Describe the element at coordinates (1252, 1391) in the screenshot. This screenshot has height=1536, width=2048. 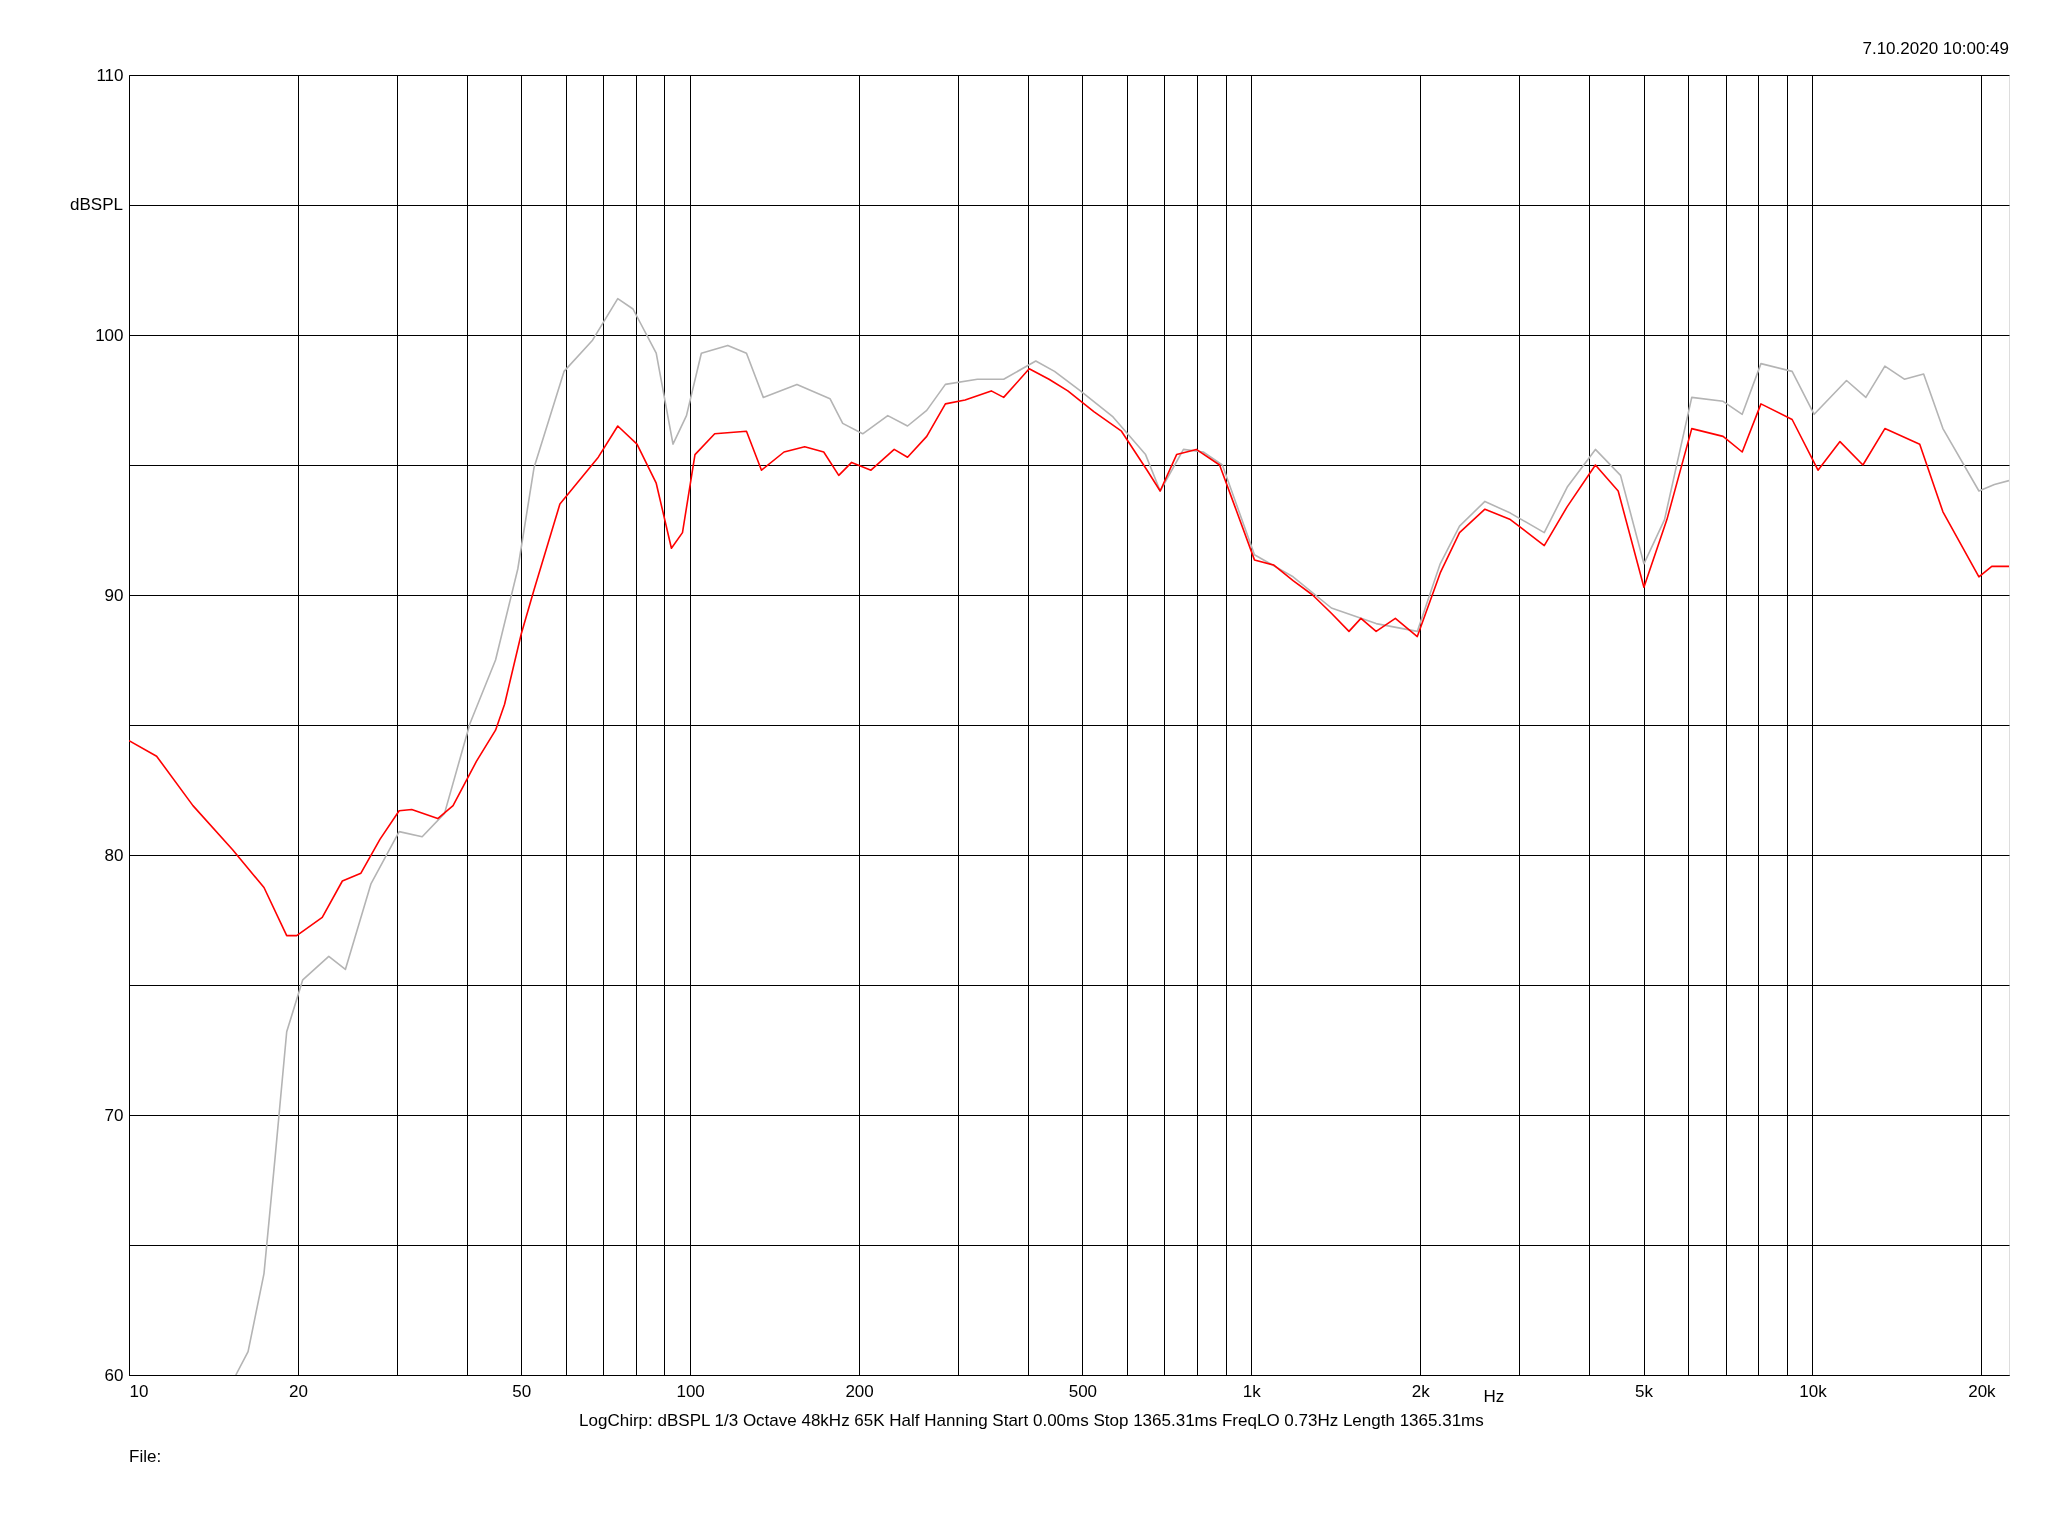
I see `x-tick-label: 1k` at that location.